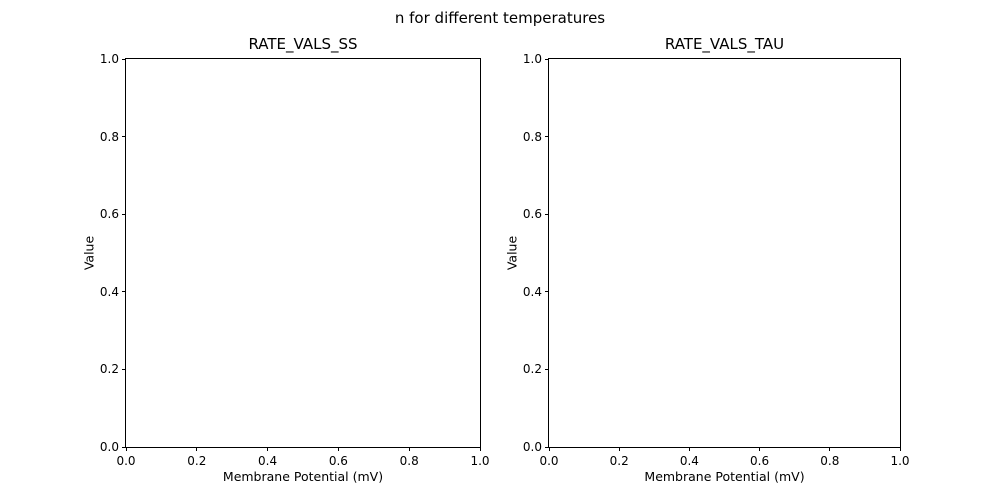 The width and height of the screenshot is (1000, 500). What do you see at coordinates (724, 44) in the screenshot?
I see `subplot-title-rate-vals-tau: RATE_VALS_TAU` at bounding box center [724, 44].